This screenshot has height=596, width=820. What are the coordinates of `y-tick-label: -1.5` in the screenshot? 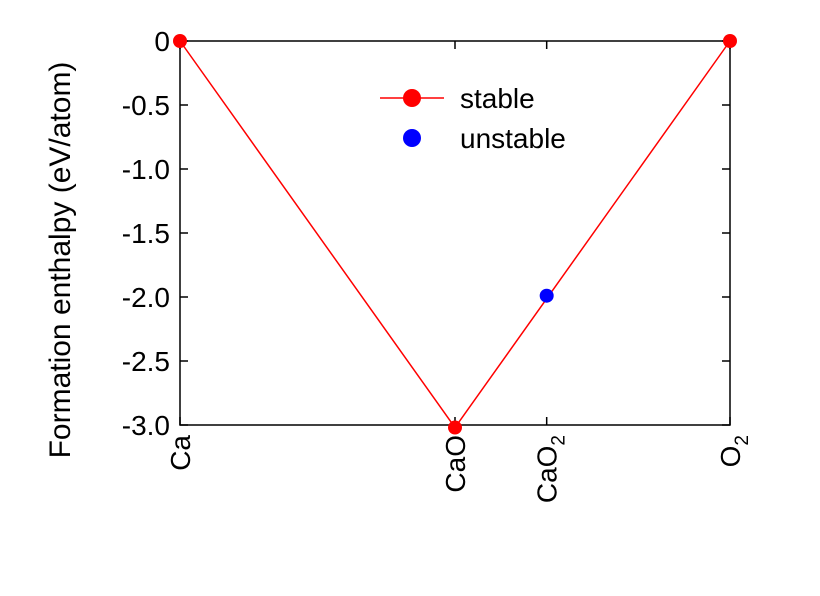 It's located at (146, 233).